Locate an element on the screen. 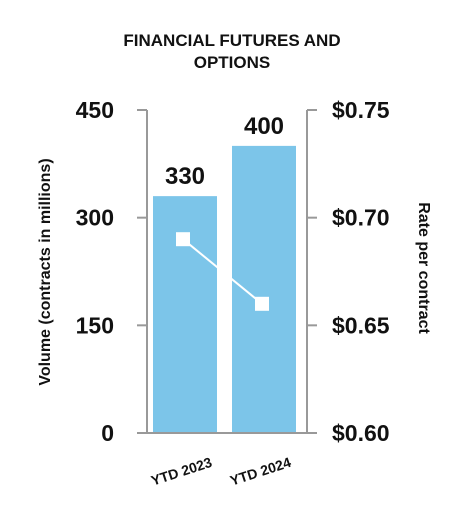 This screenshot has width=470, height=532. bar-data-label: 400 is located at coordinates (264, 126).